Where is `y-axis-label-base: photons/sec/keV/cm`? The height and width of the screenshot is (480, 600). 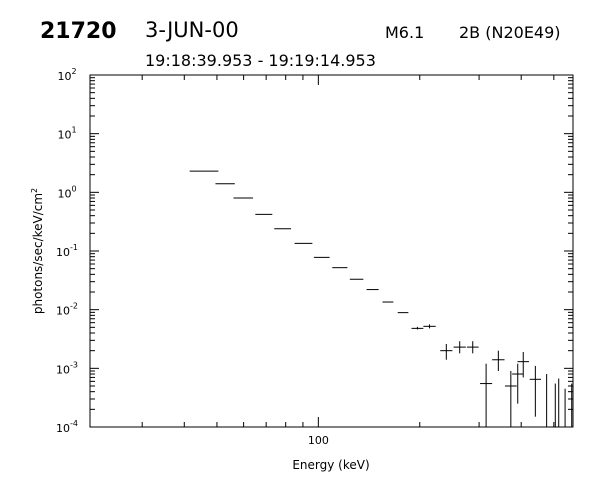
y-axis-label-base: photons/sec/keV/cm is located at coordinates (38, 253).